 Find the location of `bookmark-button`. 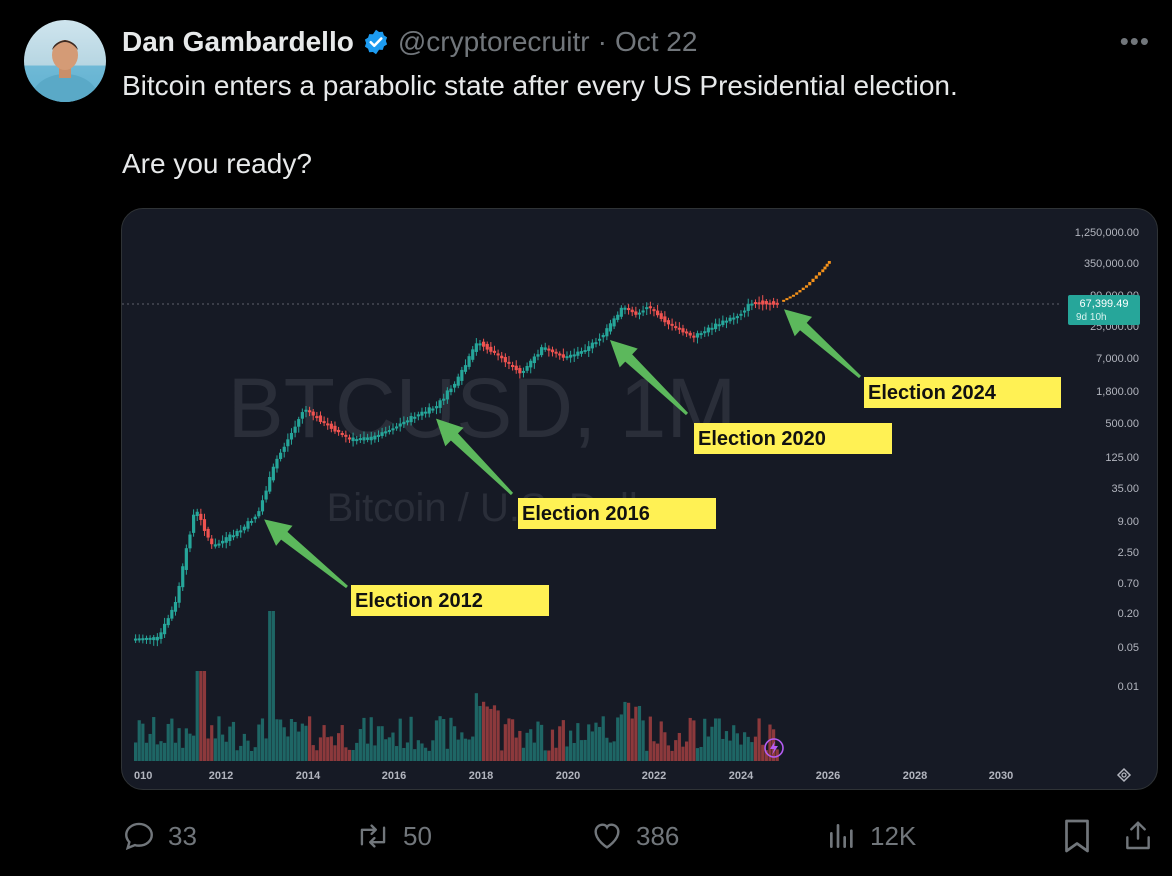

bookmark-button is located at coordinates (1077, 836).